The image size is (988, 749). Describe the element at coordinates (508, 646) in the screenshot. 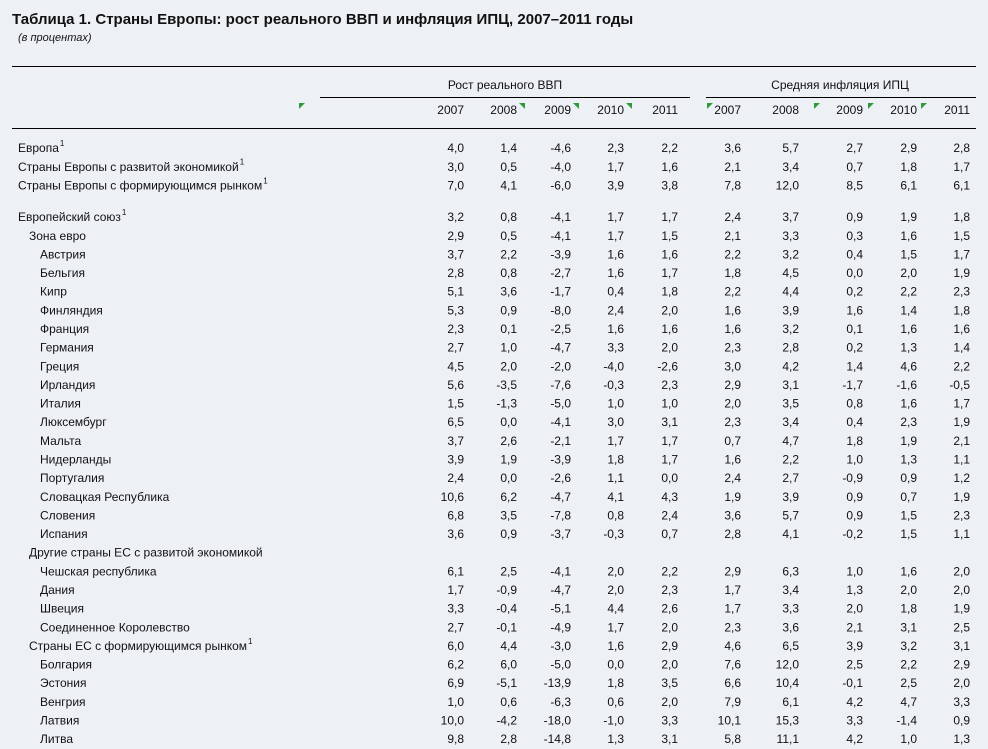

I see `cell-value: 4,4` at that location.